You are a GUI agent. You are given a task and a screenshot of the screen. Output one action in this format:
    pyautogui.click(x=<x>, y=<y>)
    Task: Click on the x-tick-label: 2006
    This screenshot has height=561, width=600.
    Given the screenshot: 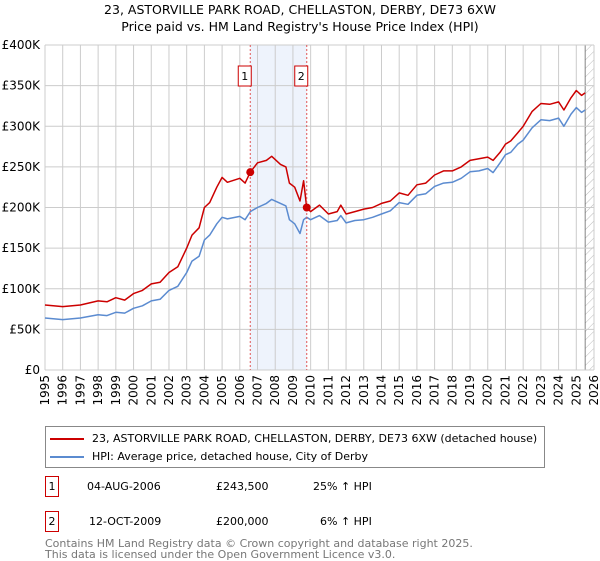 What is the action you would take?
    pyautogui.click(x=240, y=390)
    